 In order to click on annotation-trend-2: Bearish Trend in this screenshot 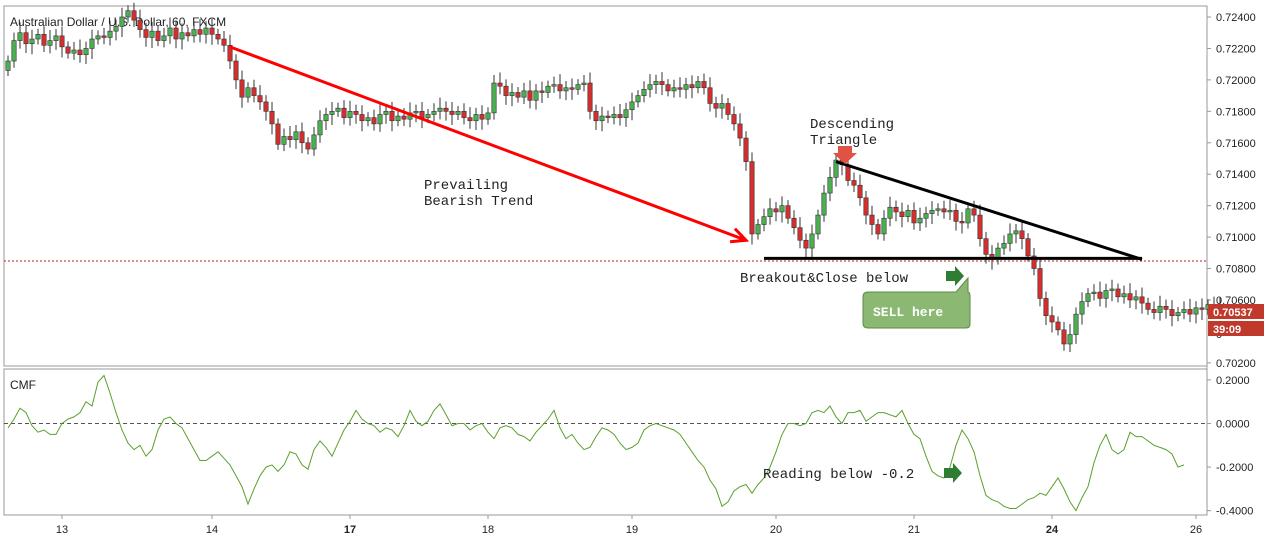, I will do `click(478, 202)`.